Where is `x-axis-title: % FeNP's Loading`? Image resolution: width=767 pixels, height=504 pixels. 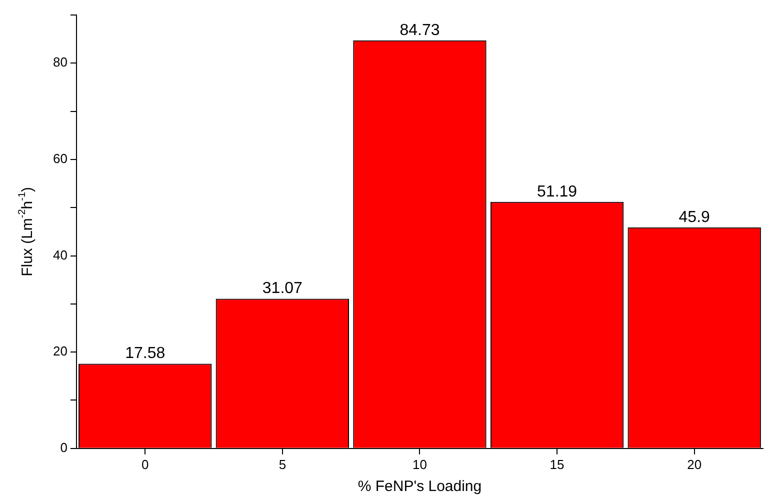
x-axis-title: % FeNP's Loading is located at coordinates (420, 487).